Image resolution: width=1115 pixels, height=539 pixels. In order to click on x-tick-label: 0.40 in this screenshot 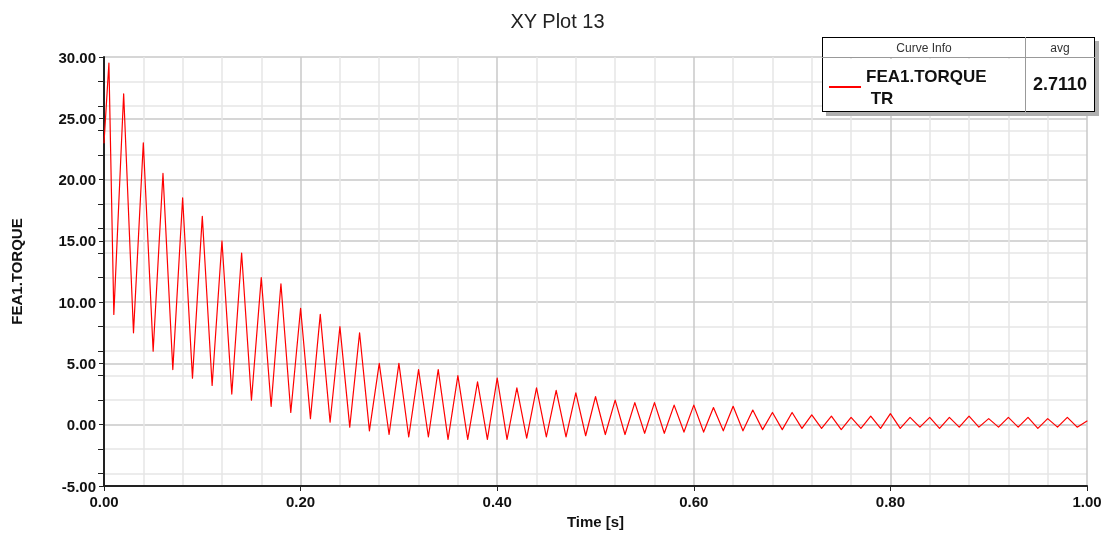, I will do `click(497, 501)`.